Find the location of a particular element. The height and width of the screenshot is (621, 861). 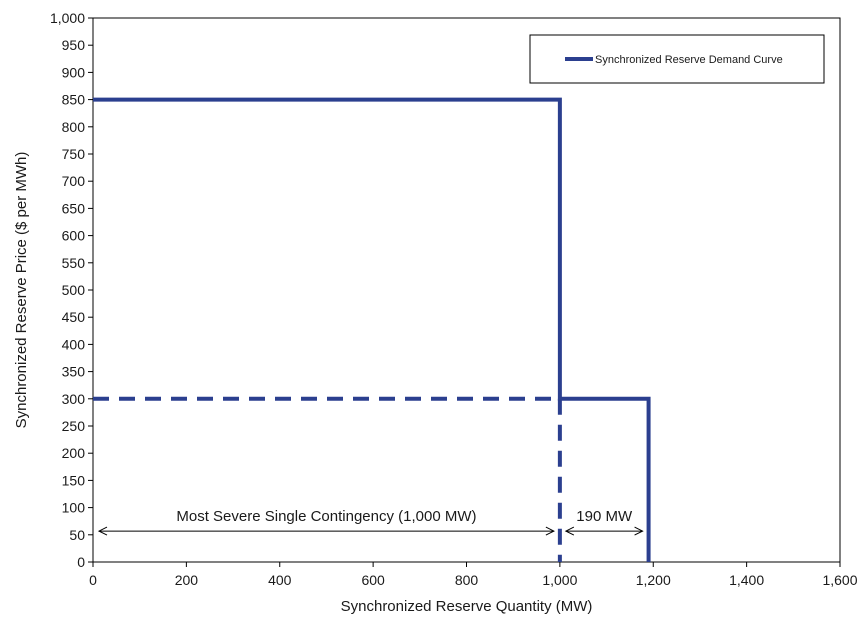

y-tick-label: 900 is located at coordinates (74, 72).